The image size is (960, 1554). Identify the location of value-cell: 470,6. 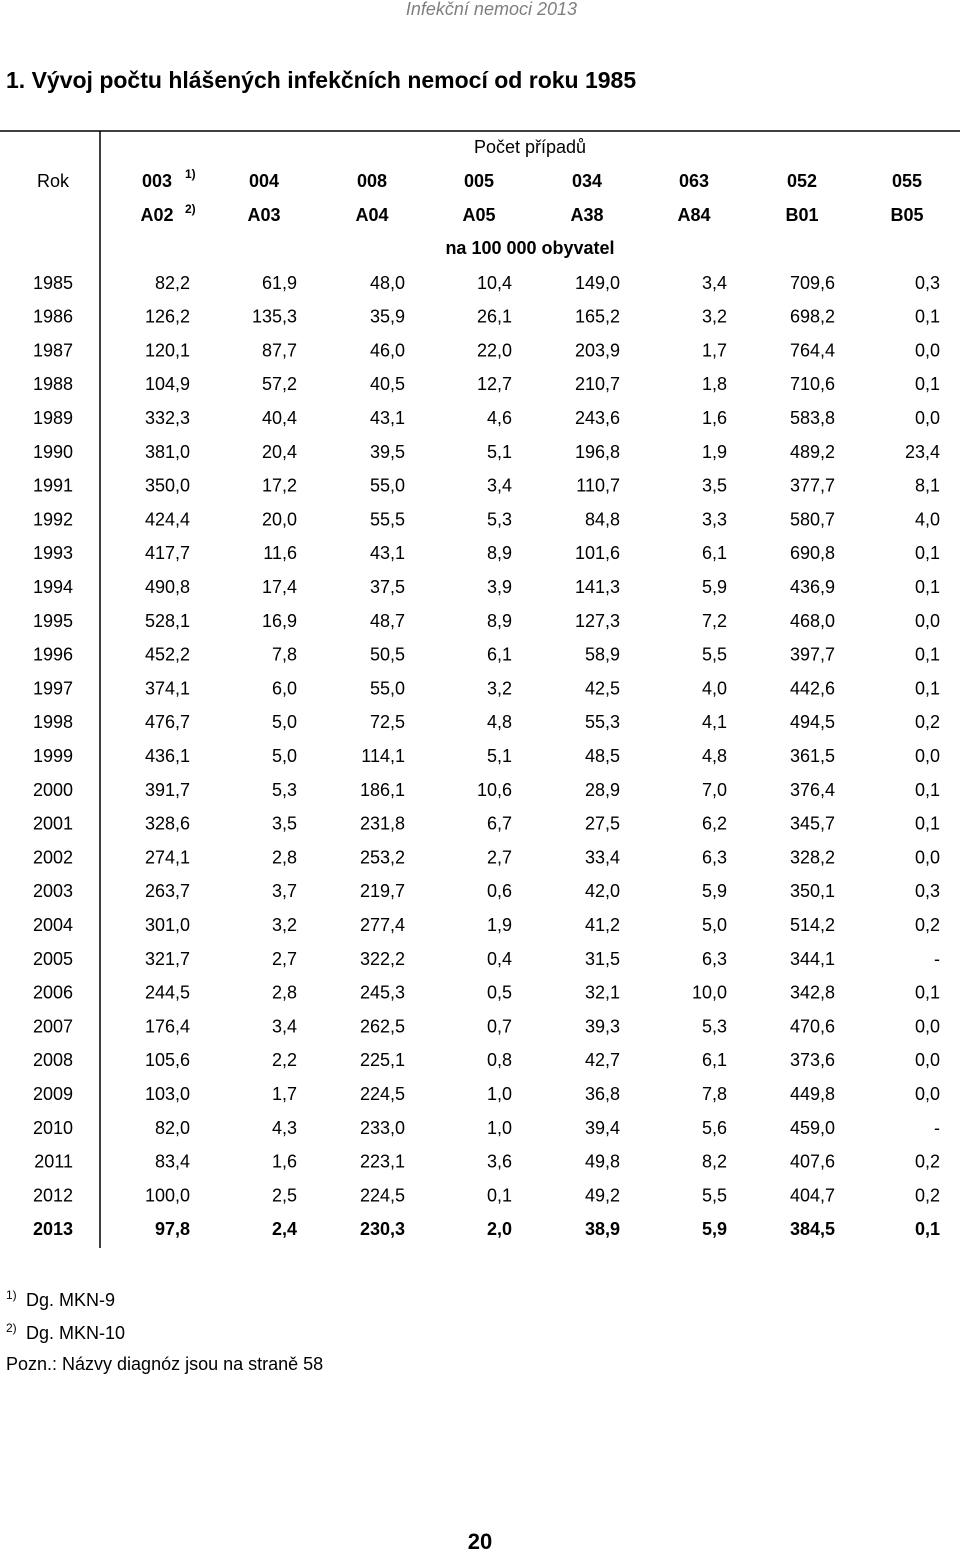
(812, 1026).